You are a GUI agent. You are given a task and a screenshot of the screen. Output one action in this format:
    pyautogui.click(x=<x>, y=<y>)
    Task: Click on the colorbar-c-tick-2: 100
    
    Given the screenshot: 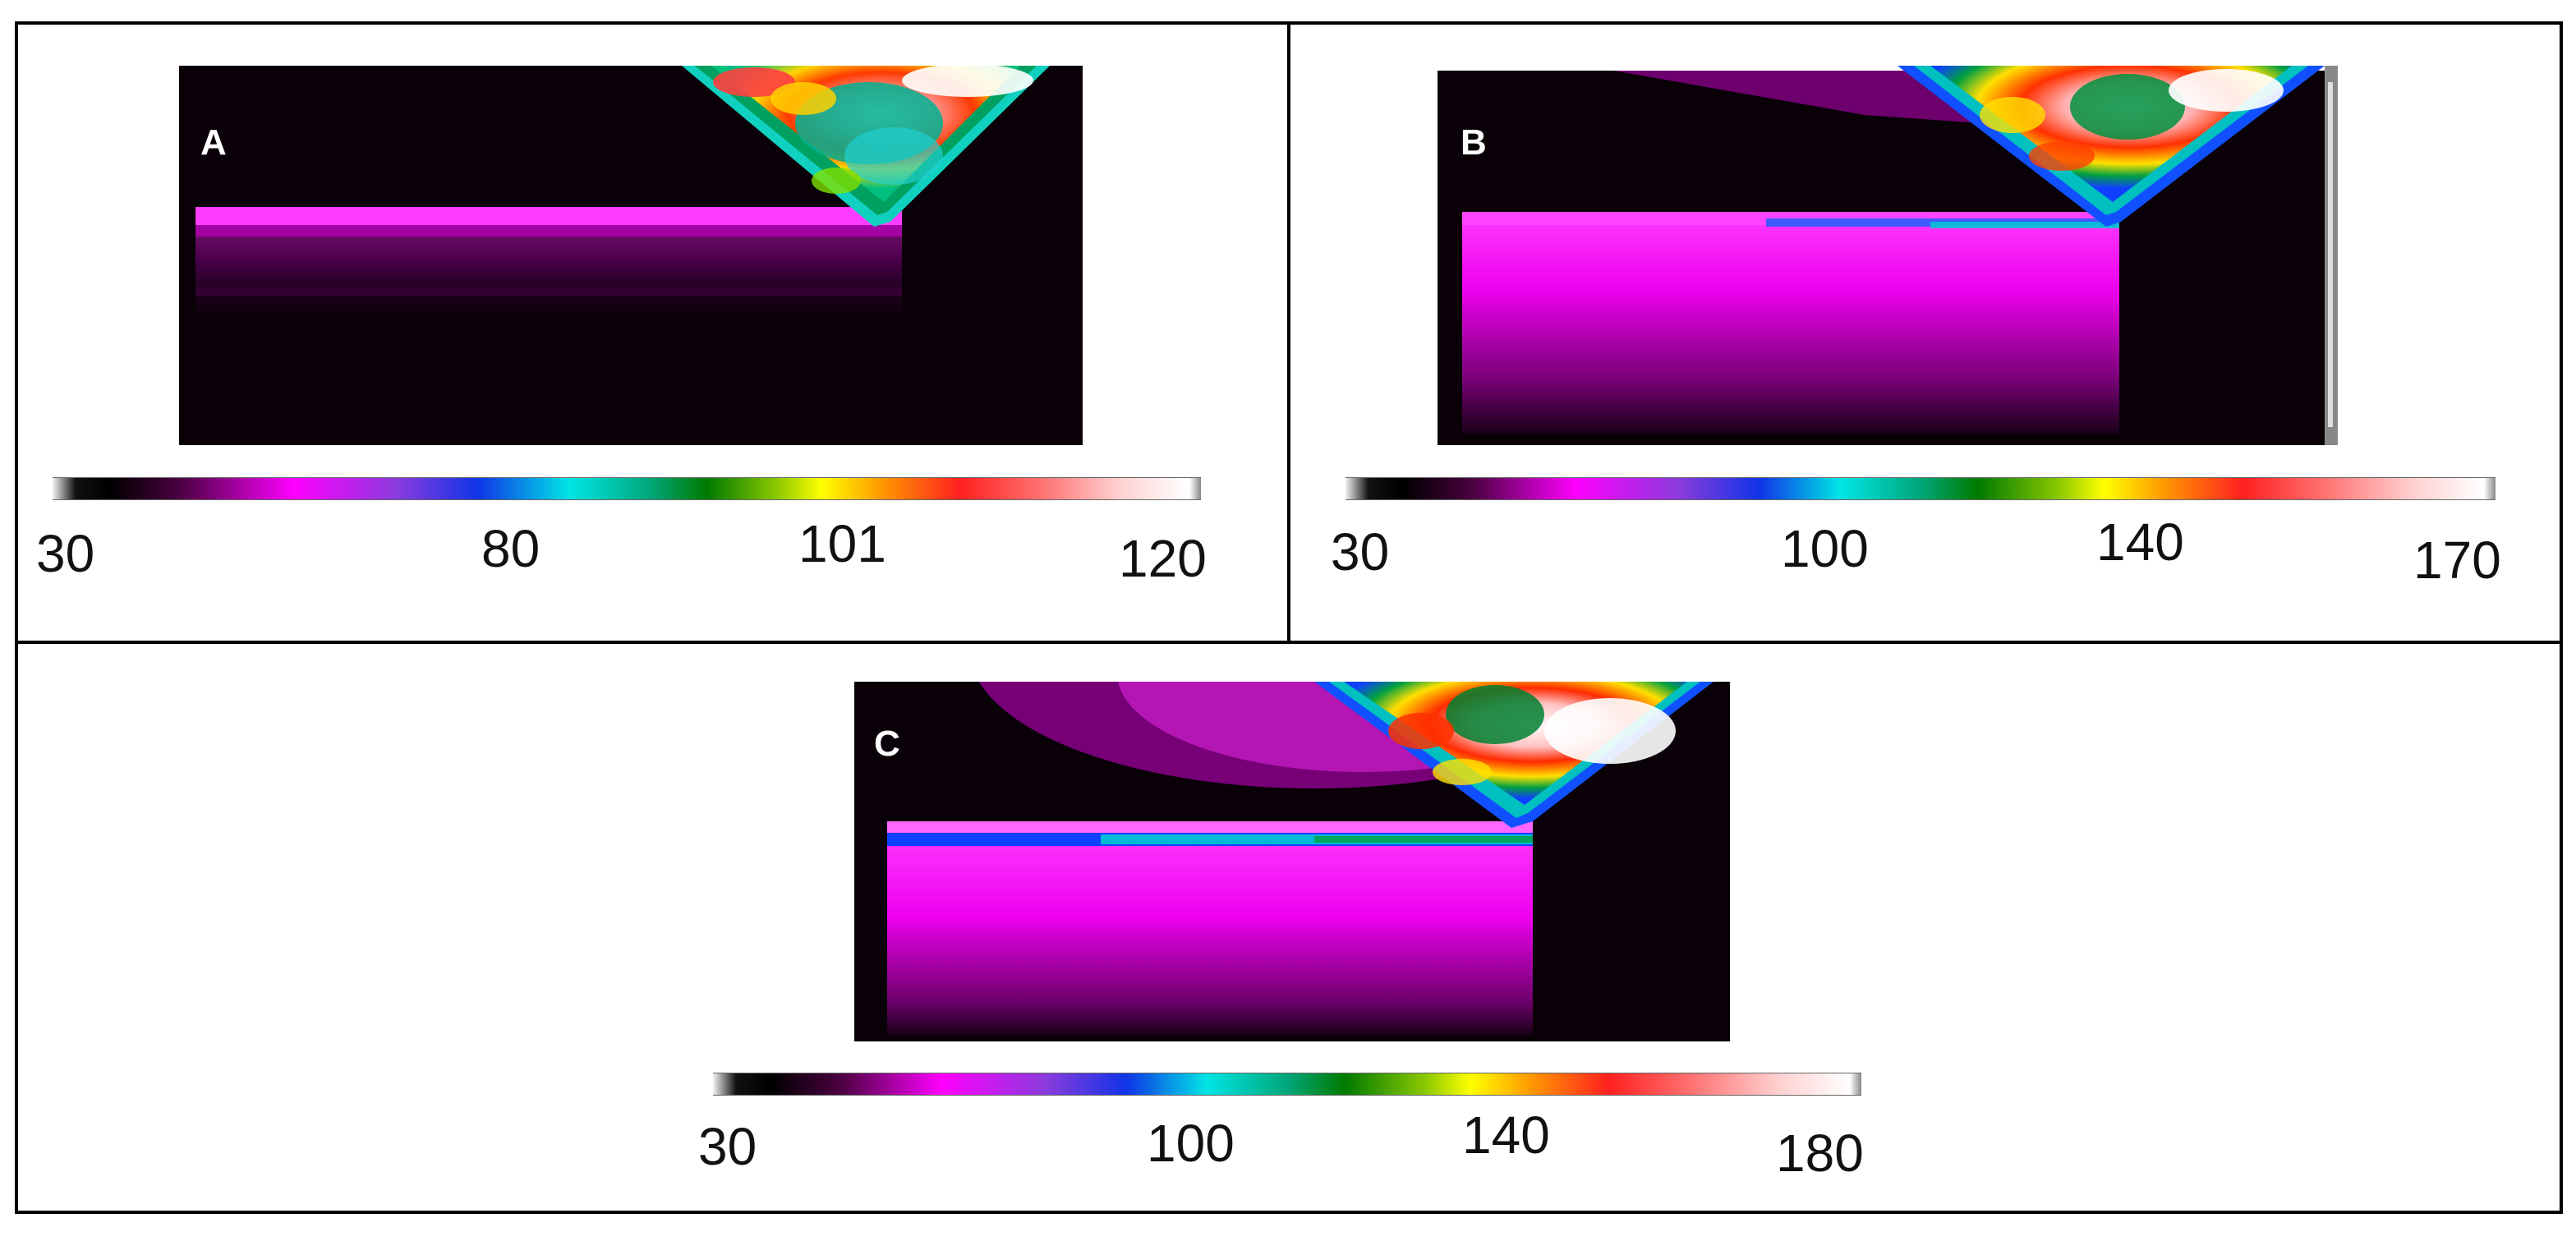 What is the action you would take?
    pyautogui.click(x=1191, y=1143)
    